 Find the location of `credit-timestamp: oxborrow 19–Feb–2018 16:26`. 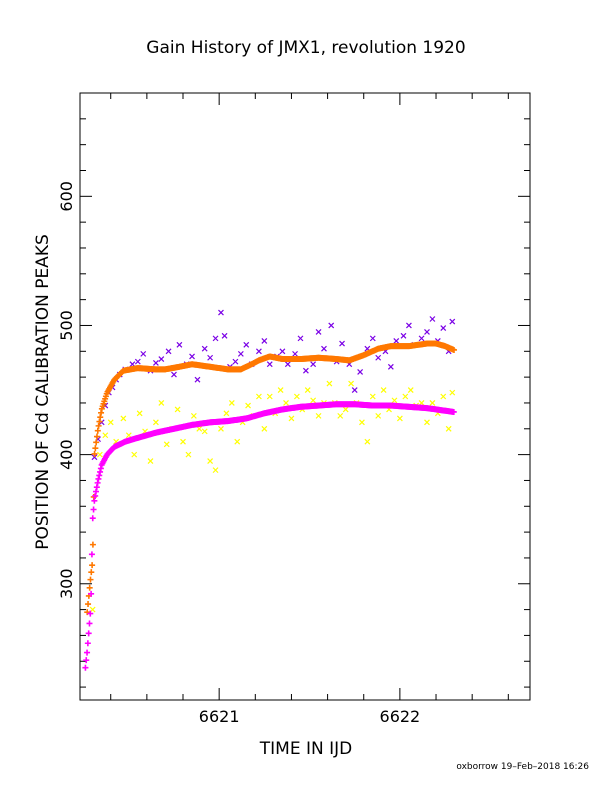

credit-timestamp: oxborrow 19–Feb–2018 16:26 is located at coordinates (522, 767).